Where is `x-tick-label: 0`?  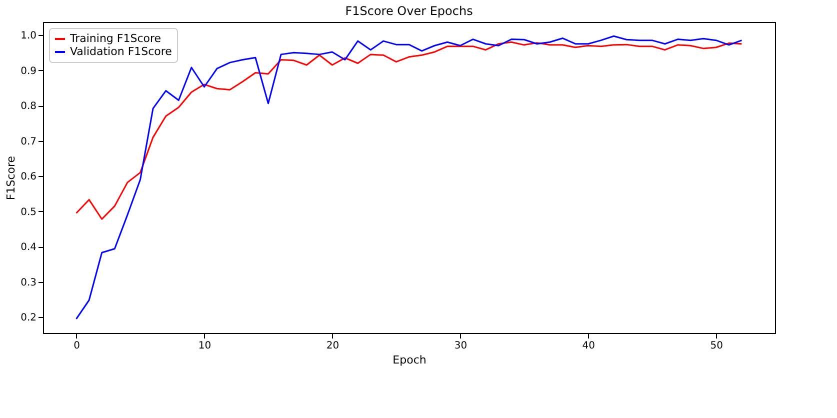
x-tick-label: 0 is located at coordinates (77, 346).